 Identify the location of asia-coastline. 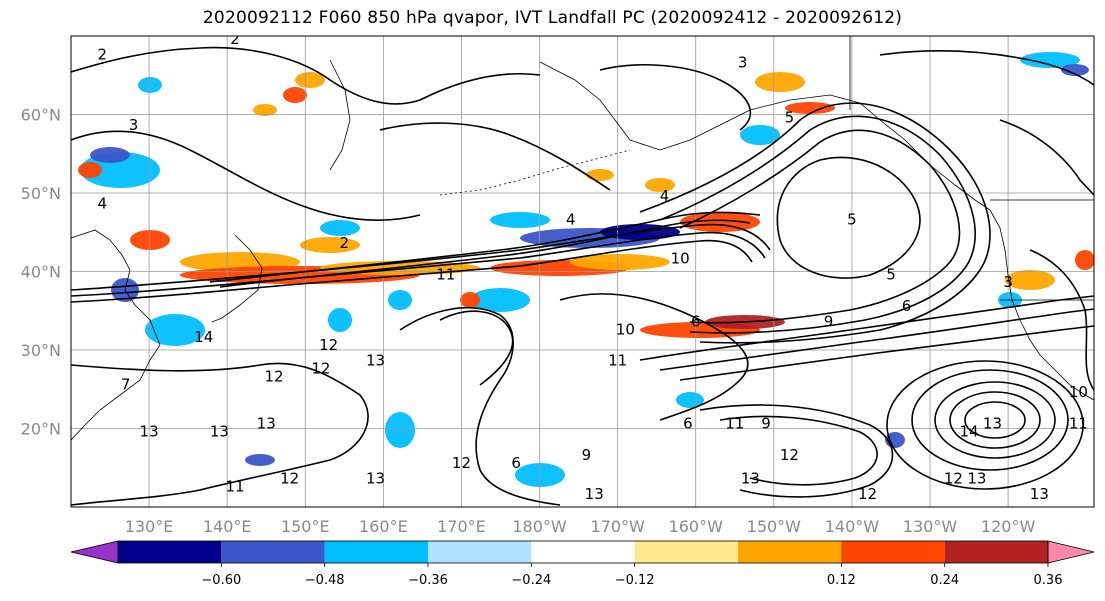
(116, 335).